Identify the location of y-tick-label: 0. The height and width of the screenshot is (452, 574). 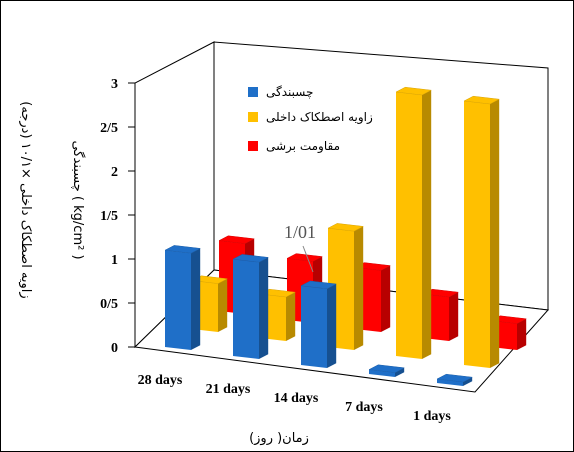
(114, 348).